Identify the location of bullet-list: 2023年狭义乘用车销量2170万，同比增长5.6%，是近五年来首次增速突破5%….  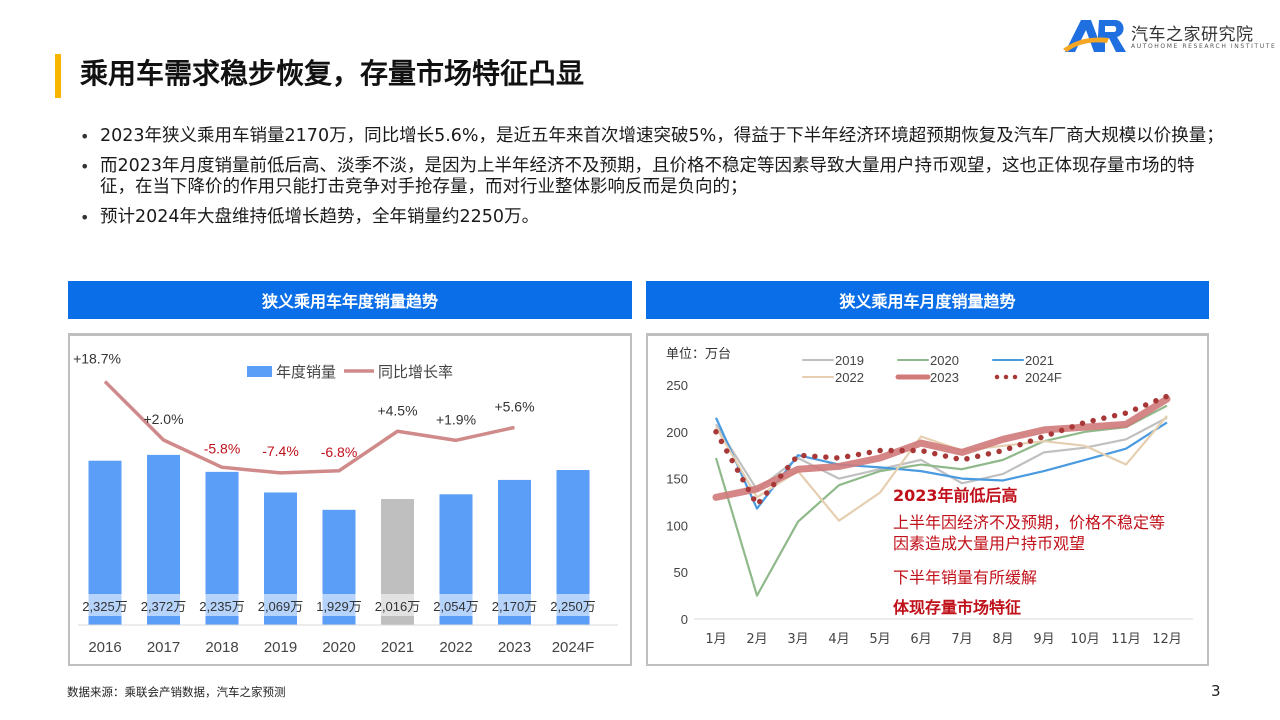
(651, 181).